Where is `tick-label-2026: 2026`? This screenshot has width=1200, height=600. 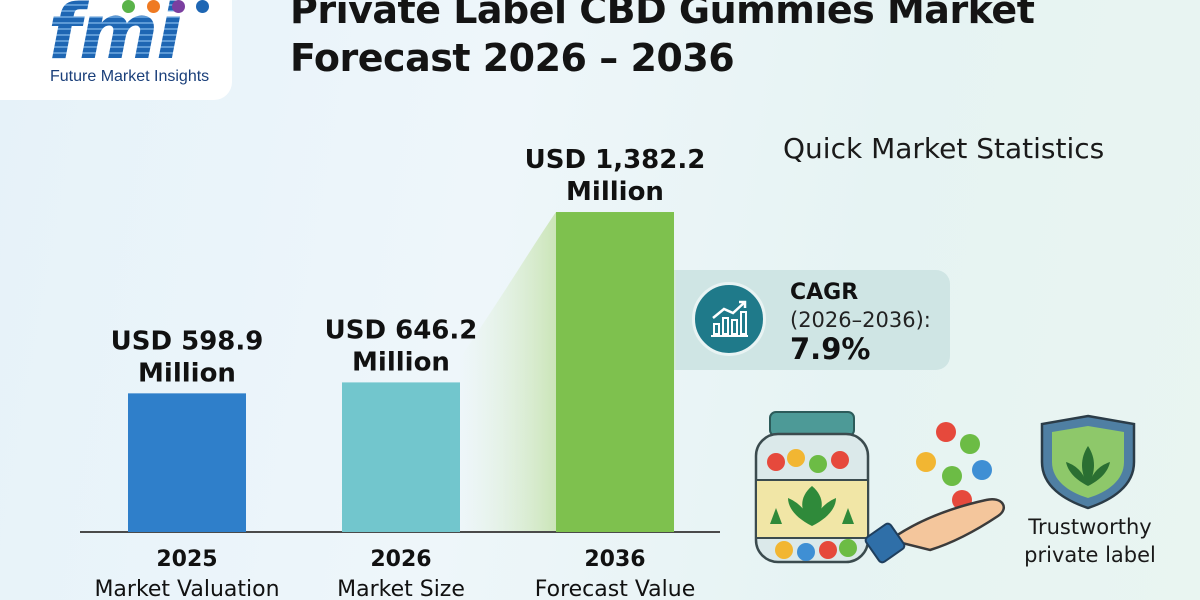 tick-label-2026: 2026 is located at coordinates (400, 559).